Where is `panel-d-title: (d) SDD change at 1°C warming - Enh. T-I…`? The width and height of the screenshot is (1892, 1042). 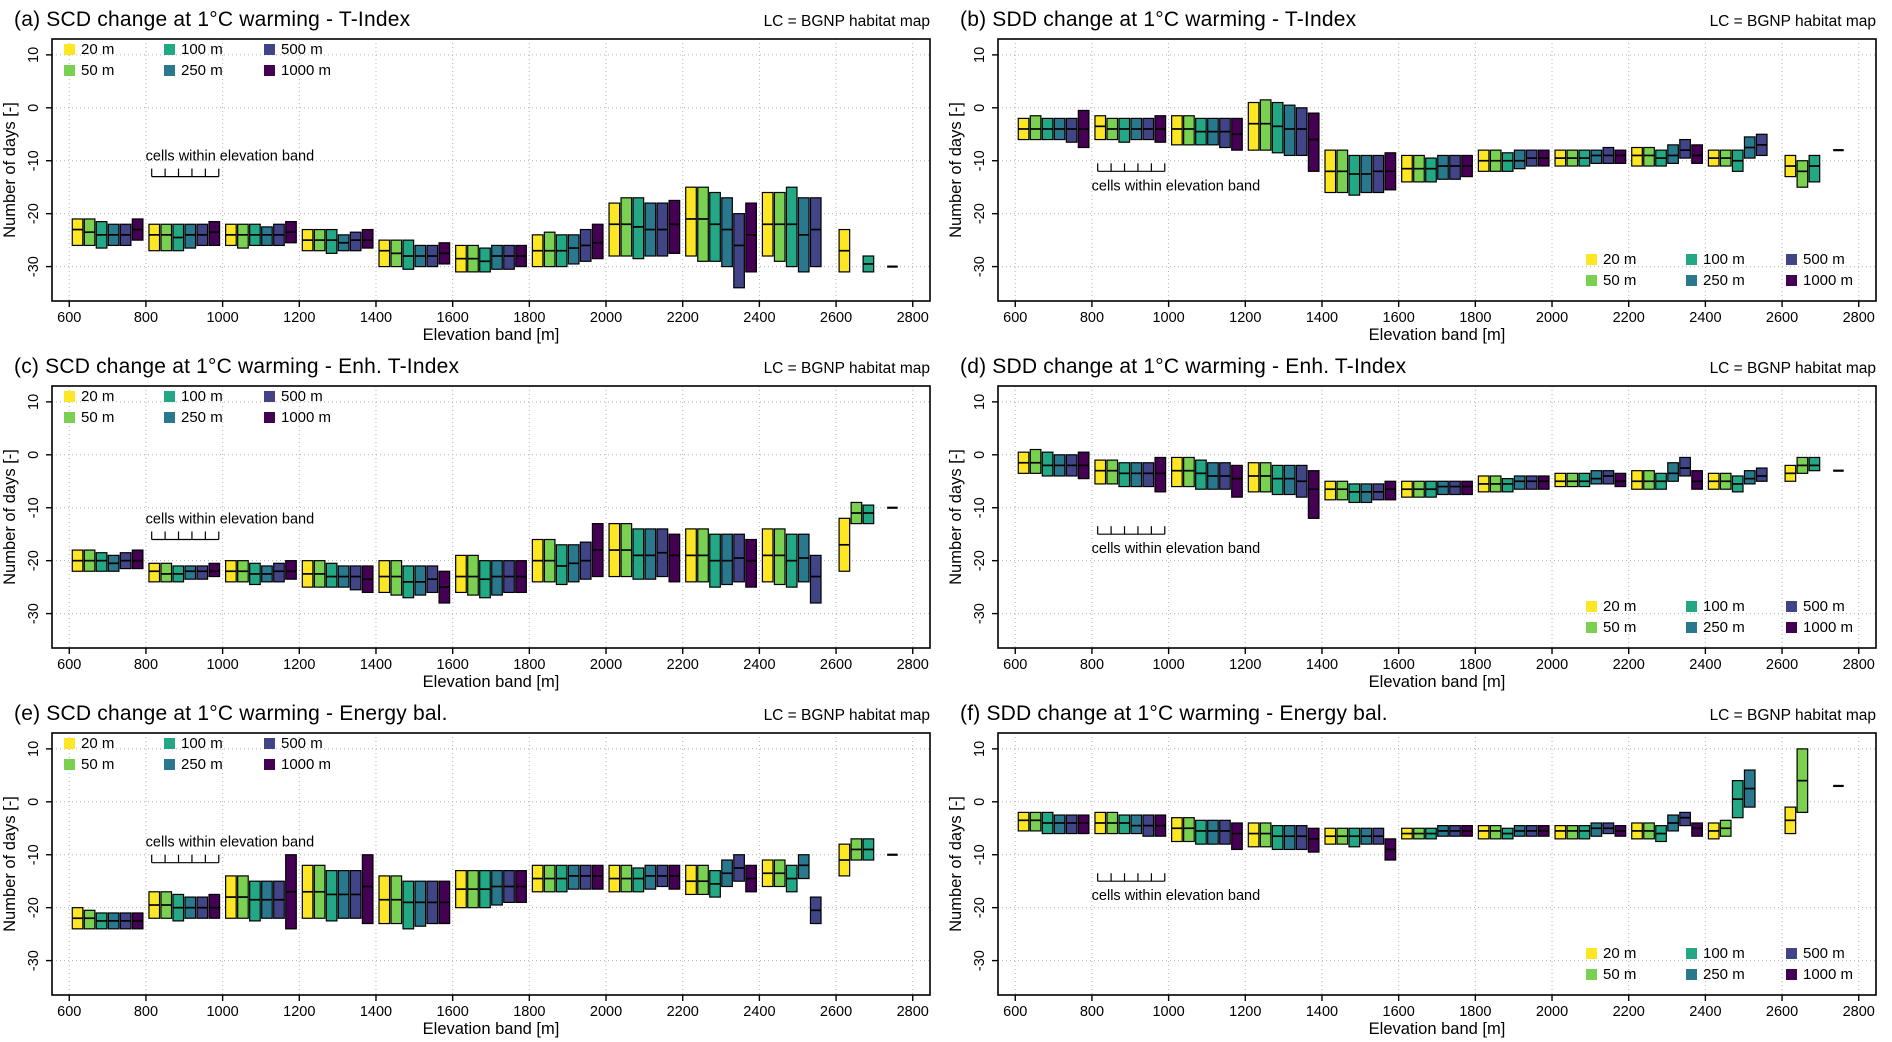 panel-d-title: (d) SDD change at 1°C warming - Enh. T-I… is located at coordinates (1183, 366).